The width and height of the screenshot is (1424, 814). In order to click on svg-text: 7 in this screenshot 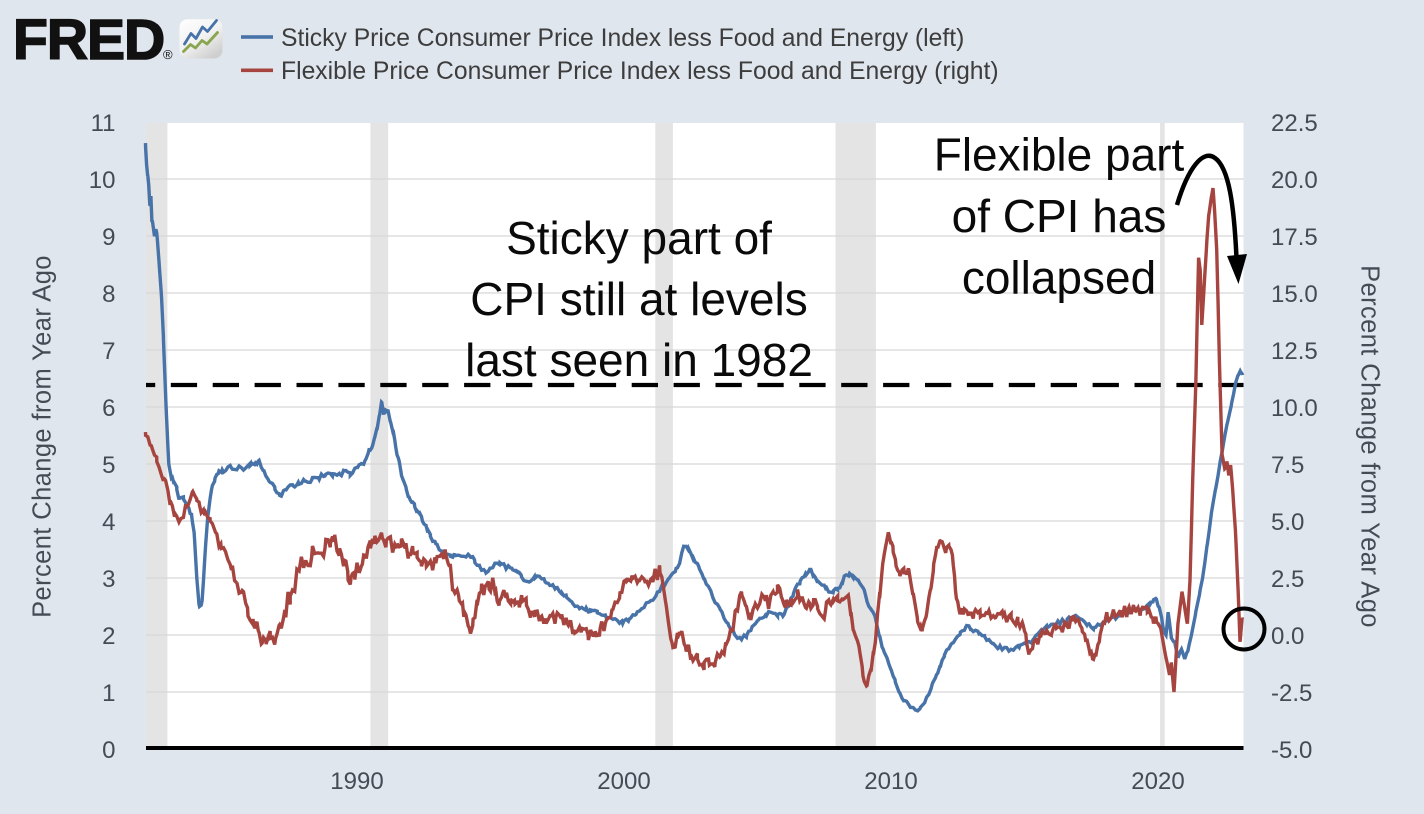, I will do `click(108, 351)`.